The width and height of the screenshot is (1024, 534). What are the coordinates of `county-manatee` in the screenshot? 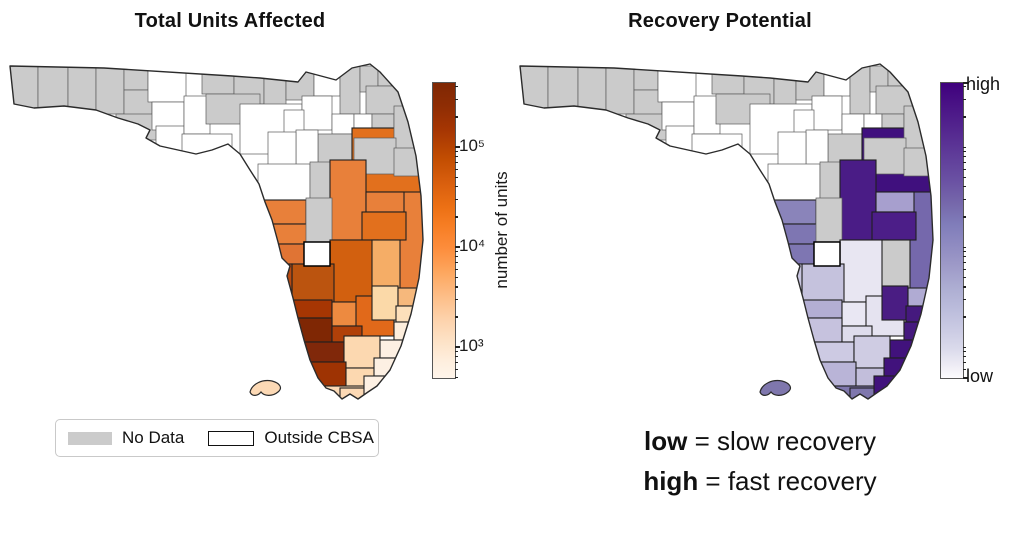 It's located at (308, 309).